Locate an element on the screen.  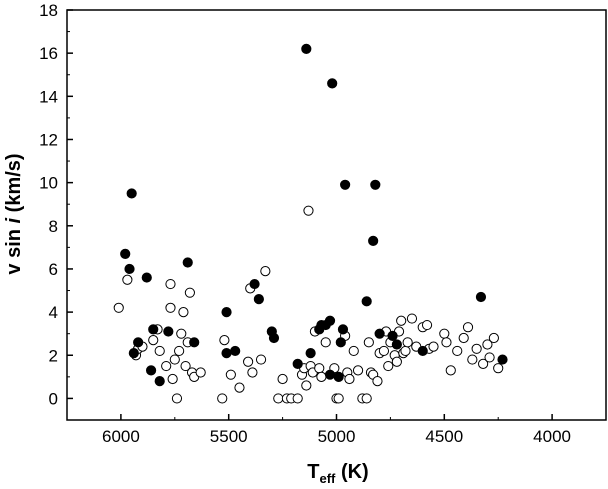
y-tick-label: 10 is located at coordinates (48, 183).